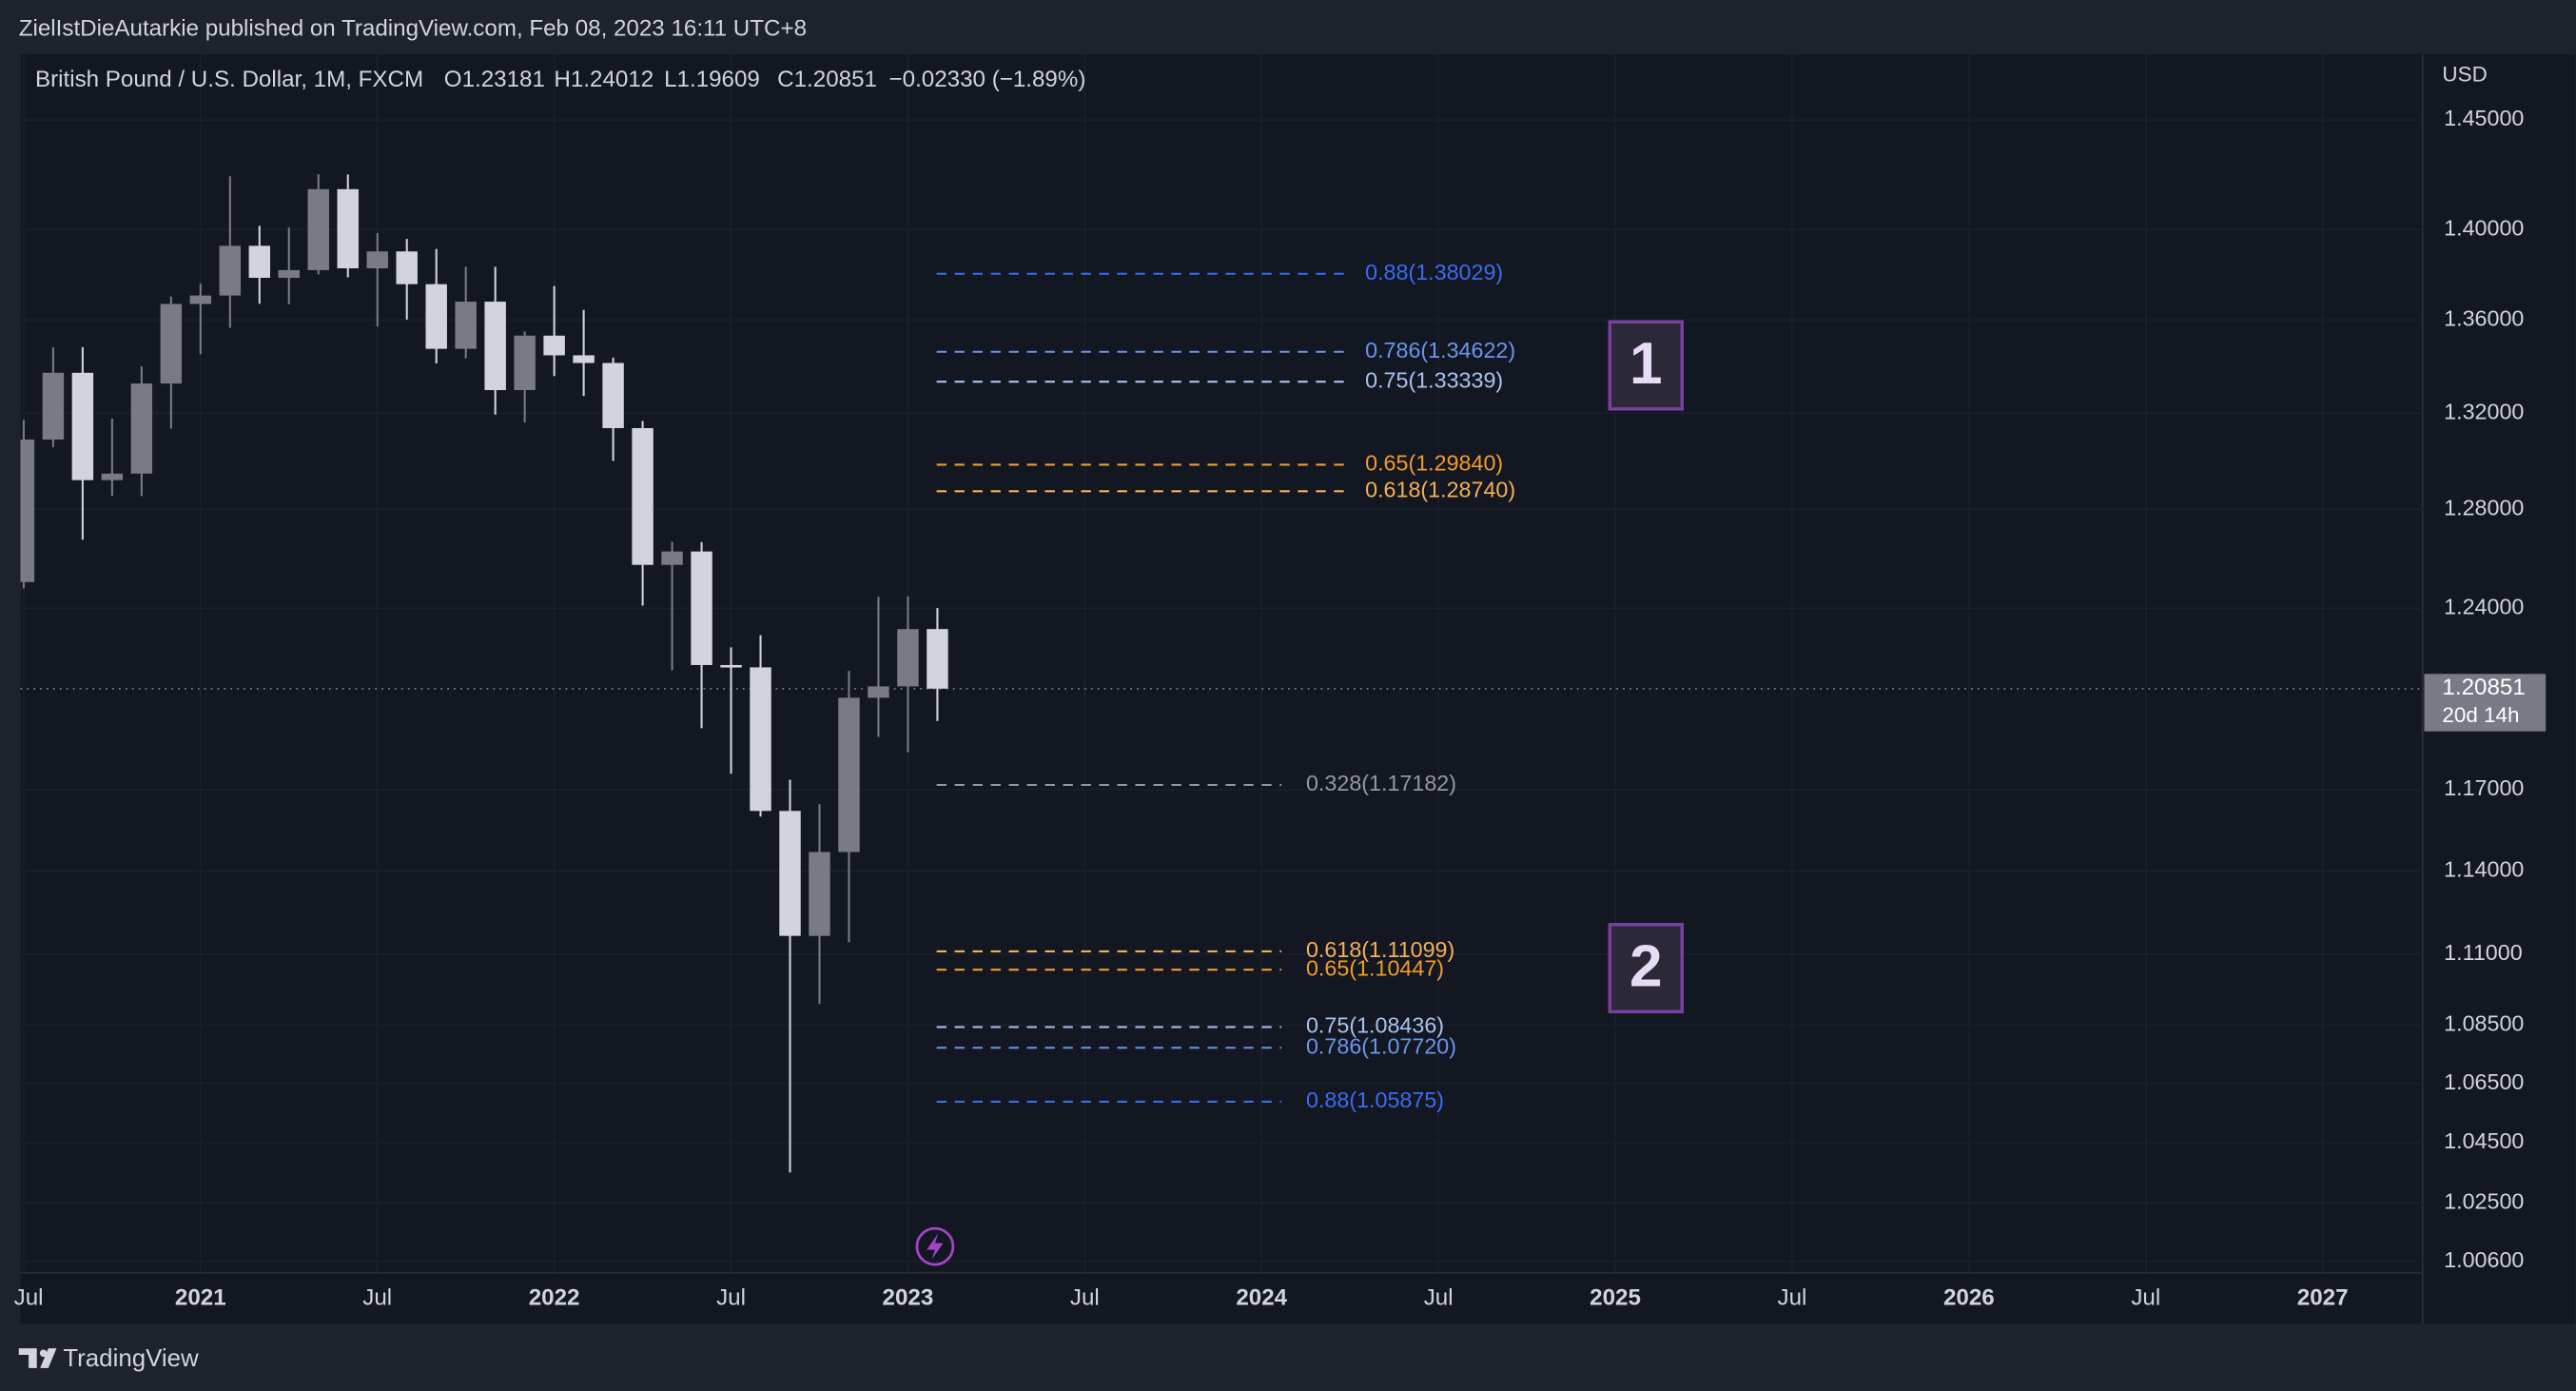 This screenshot has height=1391, width=2576. I want to click on fib-level-label: 0.65(1.29840), so click(1434, 463).